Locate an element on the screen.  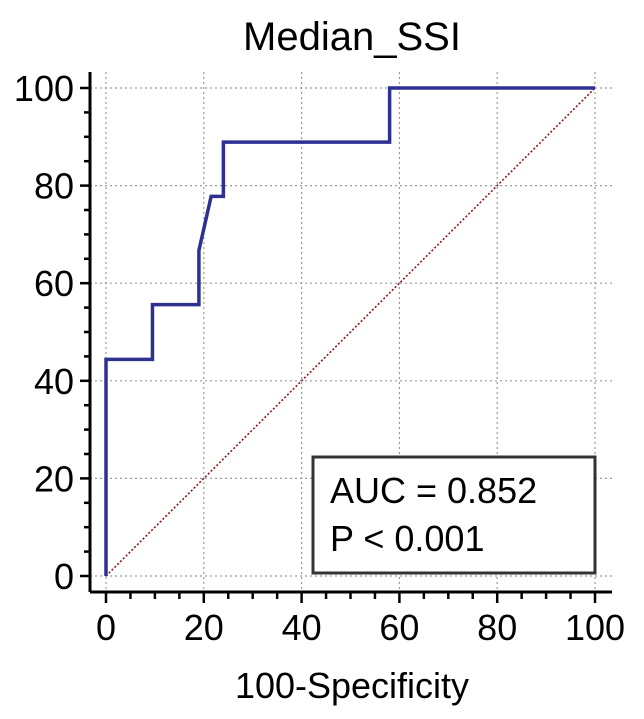
y-tick-label-4: 80 is located at coordinates (54, 186).